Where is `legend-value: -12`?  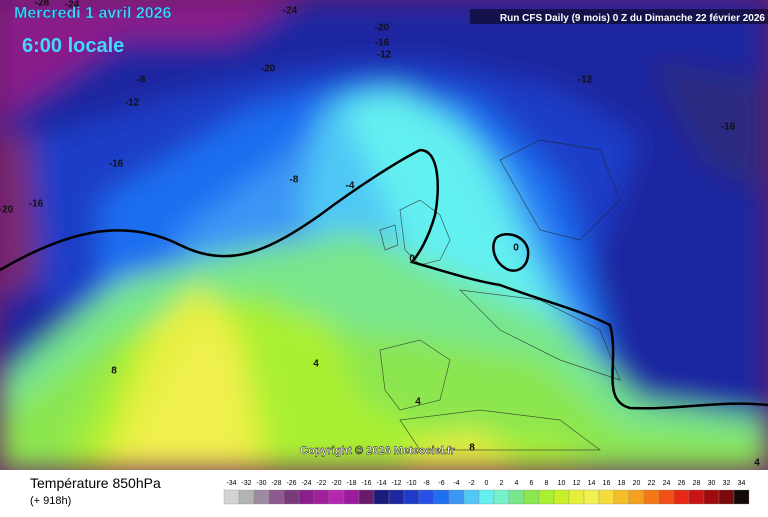
legend-value: -12 is located at coordinates (396, 483).